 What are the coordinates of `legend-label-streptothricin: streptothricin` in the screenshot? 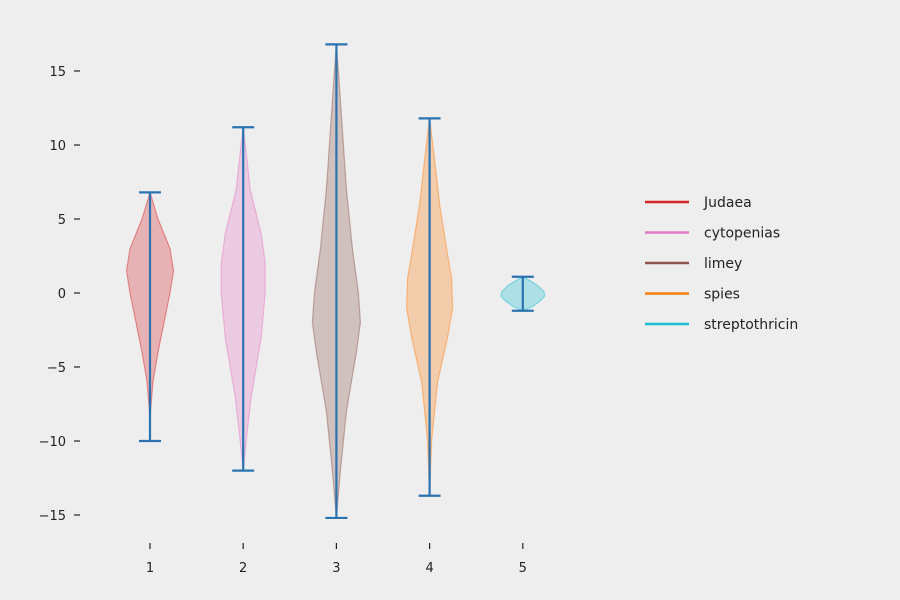 It's located at (751, 325).